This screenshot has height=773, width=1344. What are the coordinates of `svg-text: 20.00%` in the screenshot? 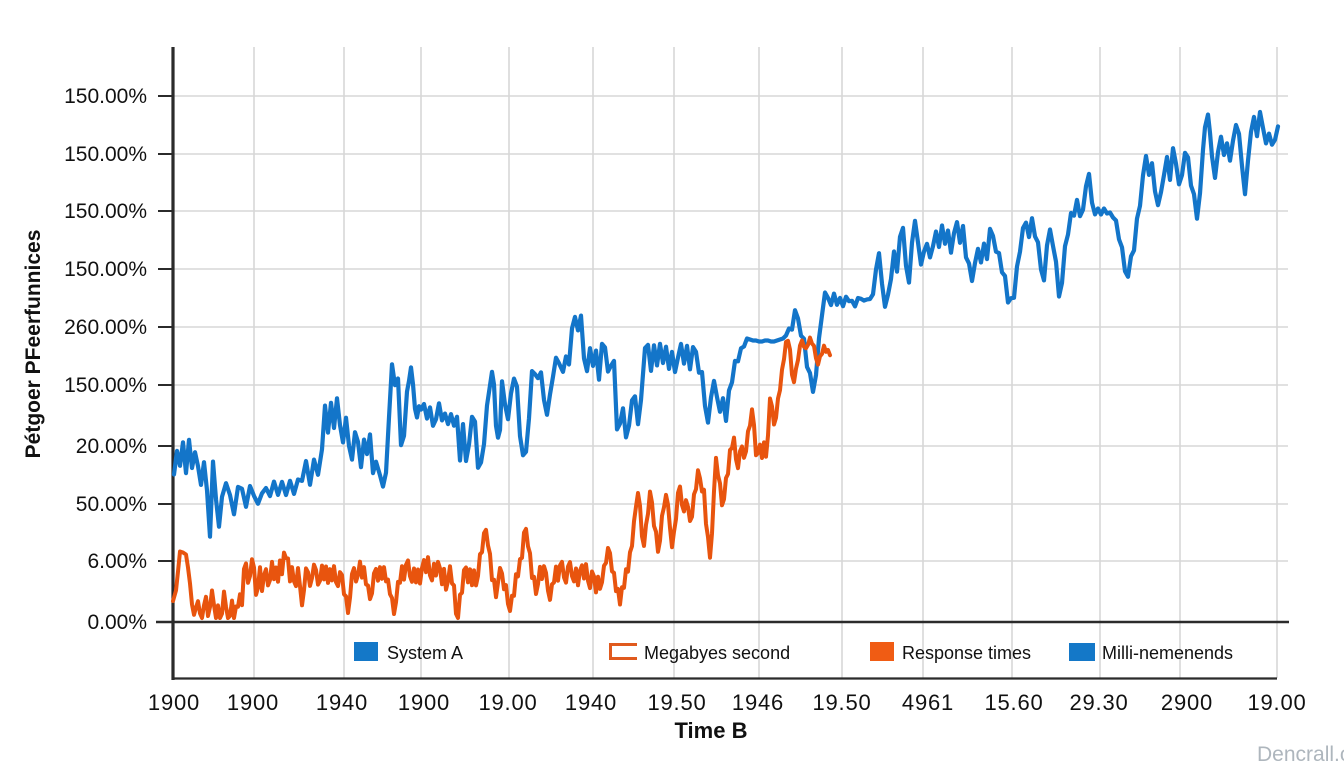 It's located at (111, 446).